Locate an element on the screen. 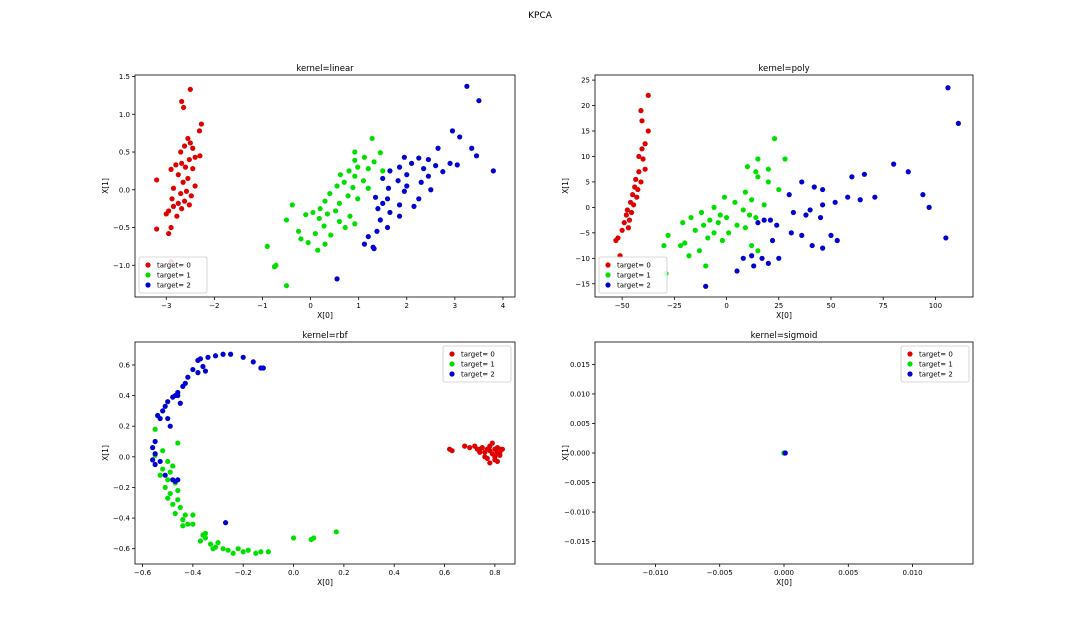  y-tick-label: 5 is located at coordinates (588, 182).